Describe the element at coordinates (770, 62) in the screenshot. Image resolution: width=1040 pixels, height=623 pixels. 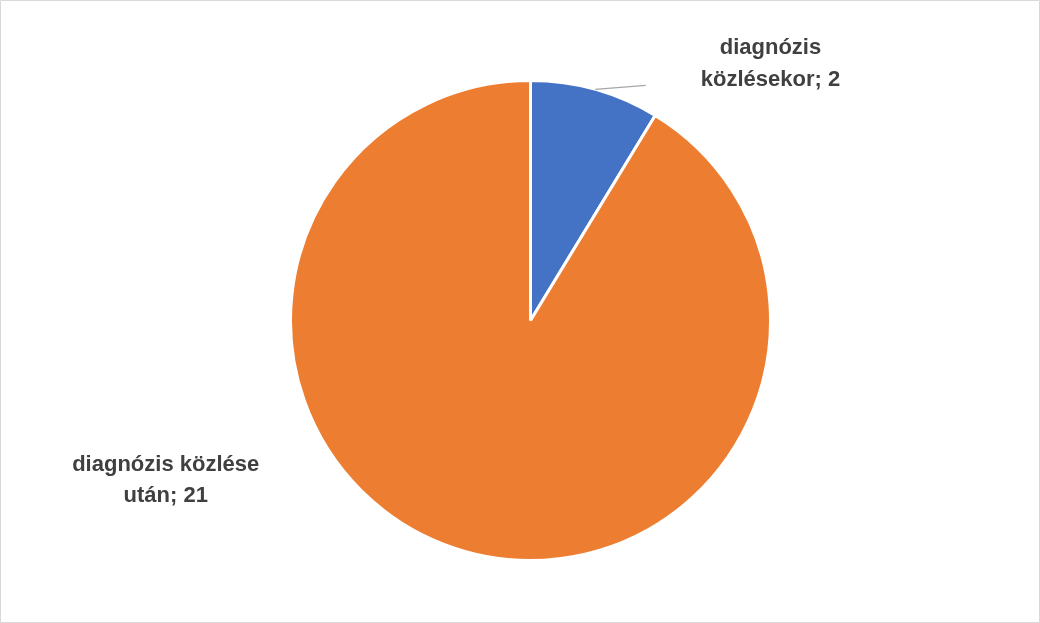
I see `slice-label: diagnózis közlésekor; 2` at that location.